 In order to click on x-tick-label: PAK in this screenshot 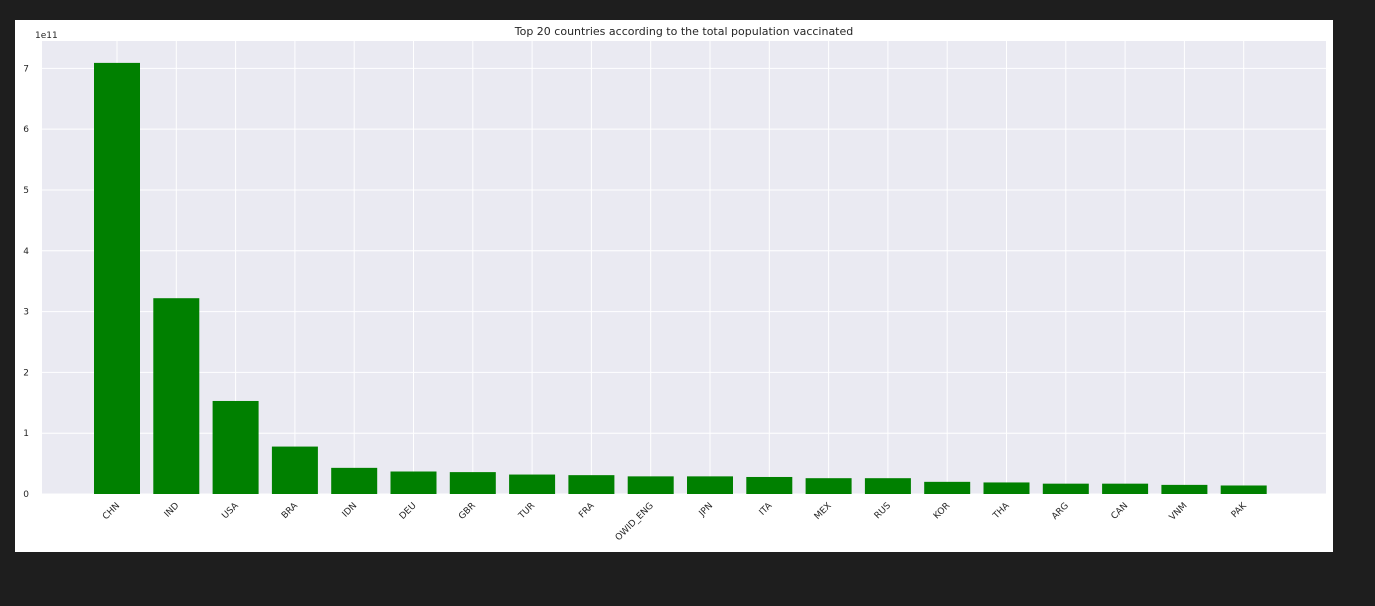, I will do `click(1240, 510)`.